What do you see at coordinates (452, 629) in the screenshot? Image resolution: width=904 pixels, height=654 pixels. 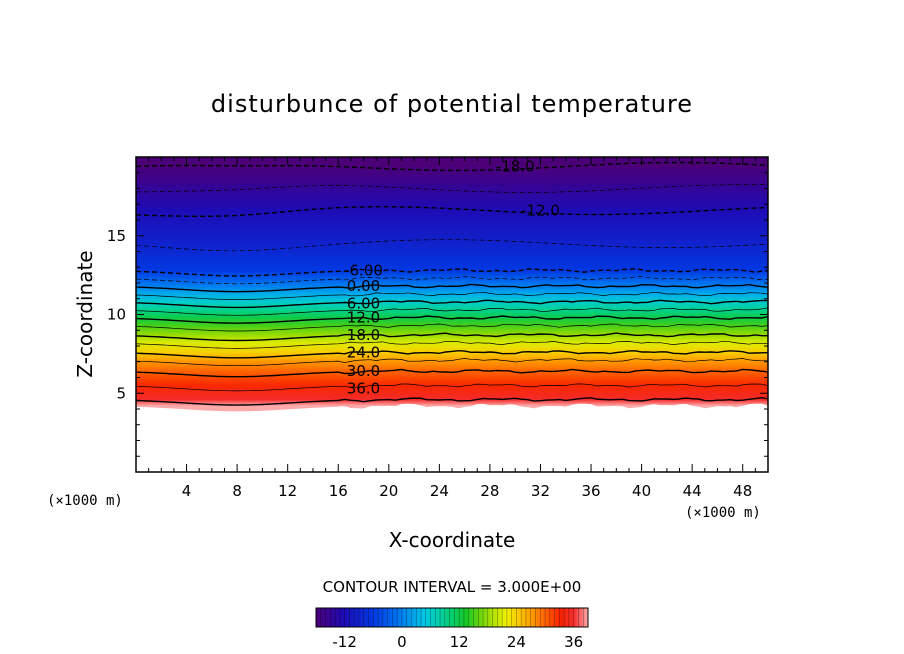 I see `colorbar: -12 0 12 24 36` at bounding box center [452, 629].